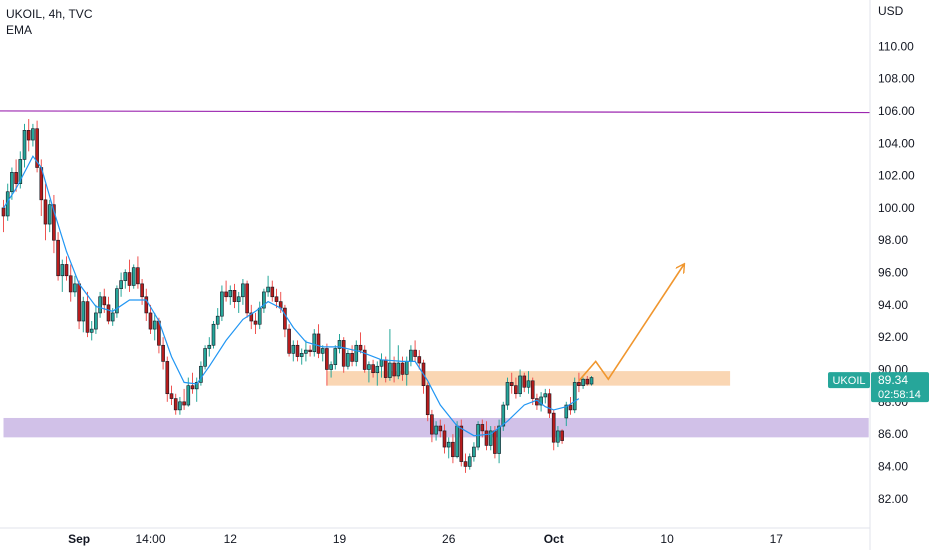 Image resolution: width=932 pixels, height=550 pixels. What do you see at coordinates (893, 337) in the screenshot?
I see `price-tick-label: 92.00` at bounding box center [893, 337].